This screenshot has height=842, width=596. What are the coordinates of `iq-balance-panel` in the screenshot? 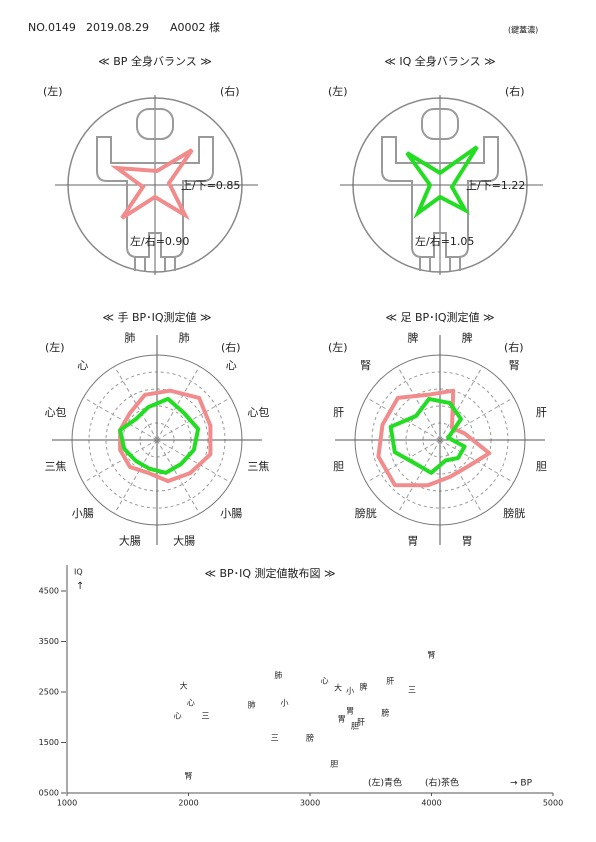 It's located at (441, 185).